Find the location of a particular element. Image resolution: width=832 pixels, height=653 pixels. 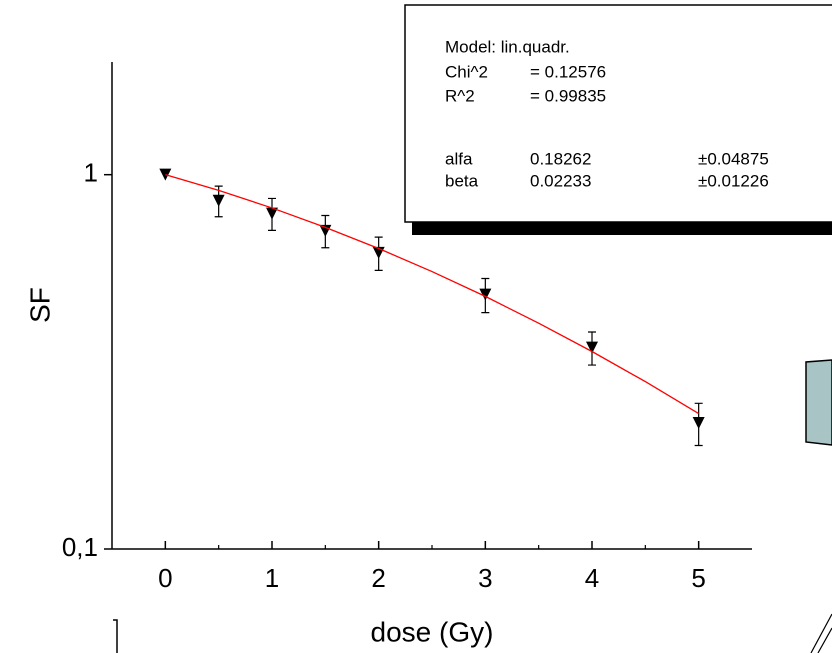

fit-model: Model: lin.quadr. is located at coordinates (507, 46).